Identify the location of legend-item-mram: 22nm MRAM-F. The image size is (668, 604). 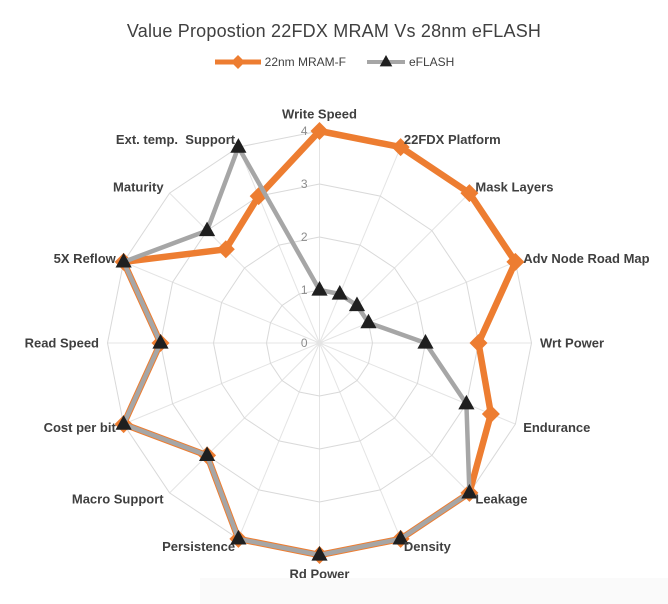
(280, 62).